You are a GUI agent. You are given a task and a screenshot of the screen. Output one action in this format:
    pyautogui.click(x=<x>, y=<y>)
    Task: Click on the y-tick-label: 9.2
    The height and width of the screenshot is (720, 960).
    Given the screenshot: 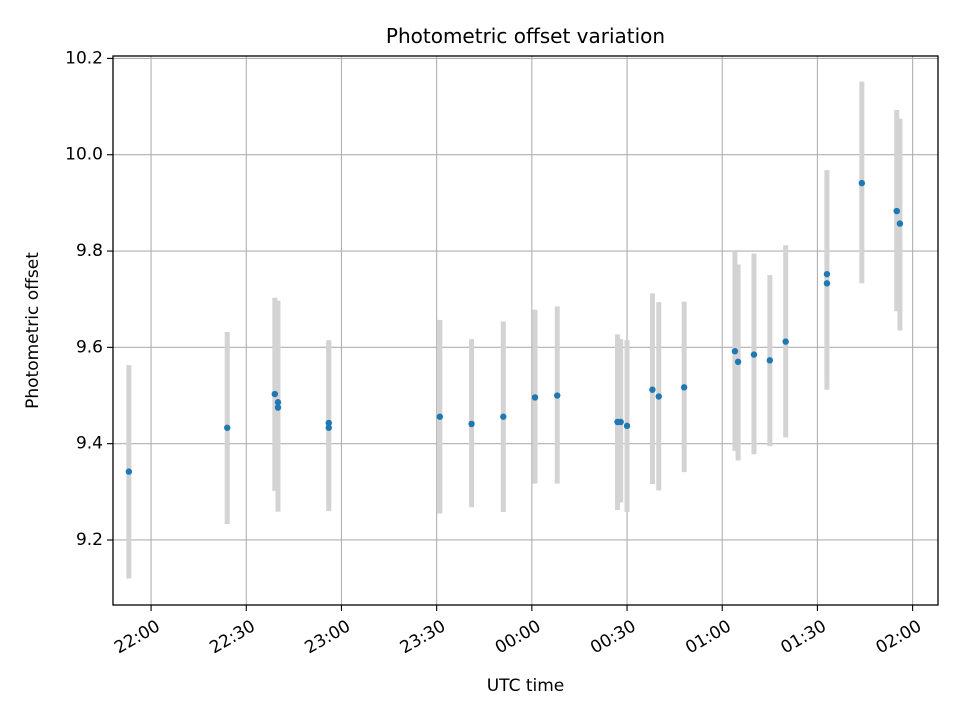 What is the action you would take?
    pyautogui.click(x=89, y=540)
    